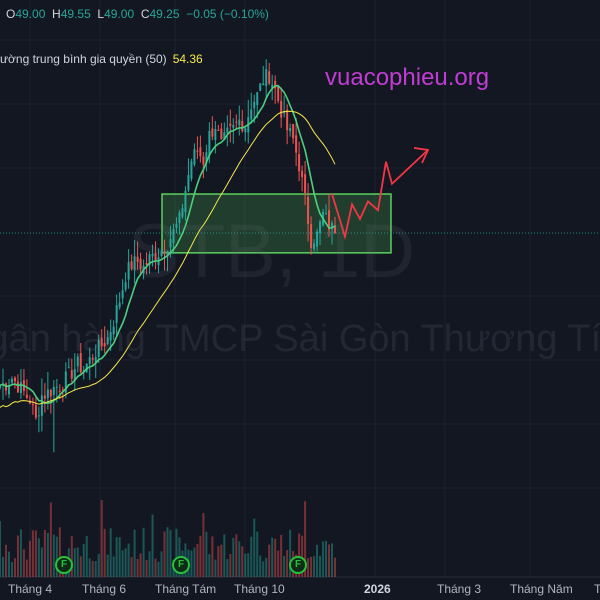  Describe the element at coordinates (104, 589) in the screenshot. I see `x-tick: Tháng 6` at that location.